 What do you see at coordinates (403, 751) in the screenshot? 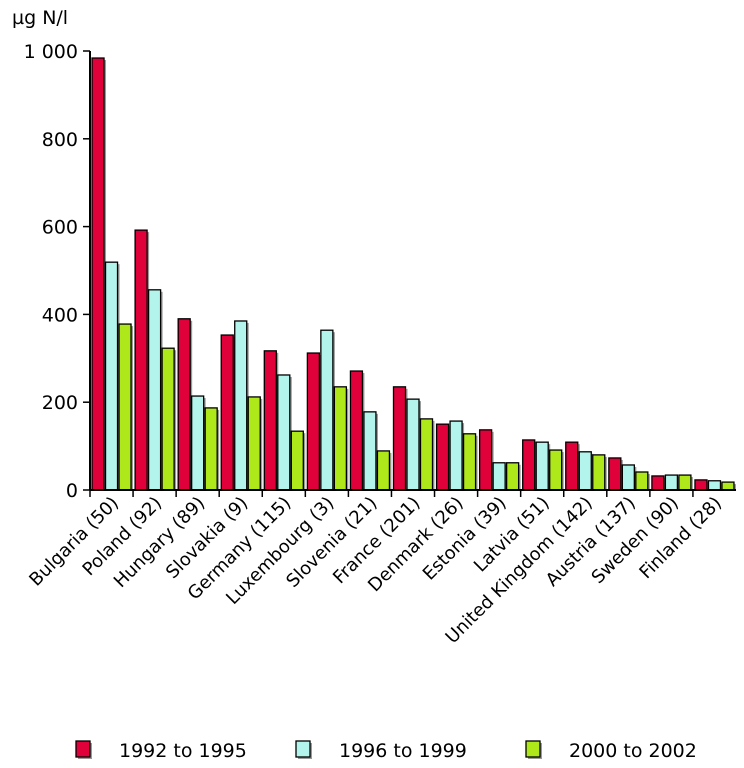
I see `legend-label: 1996 to 1999` at bounding box center [403, 751].